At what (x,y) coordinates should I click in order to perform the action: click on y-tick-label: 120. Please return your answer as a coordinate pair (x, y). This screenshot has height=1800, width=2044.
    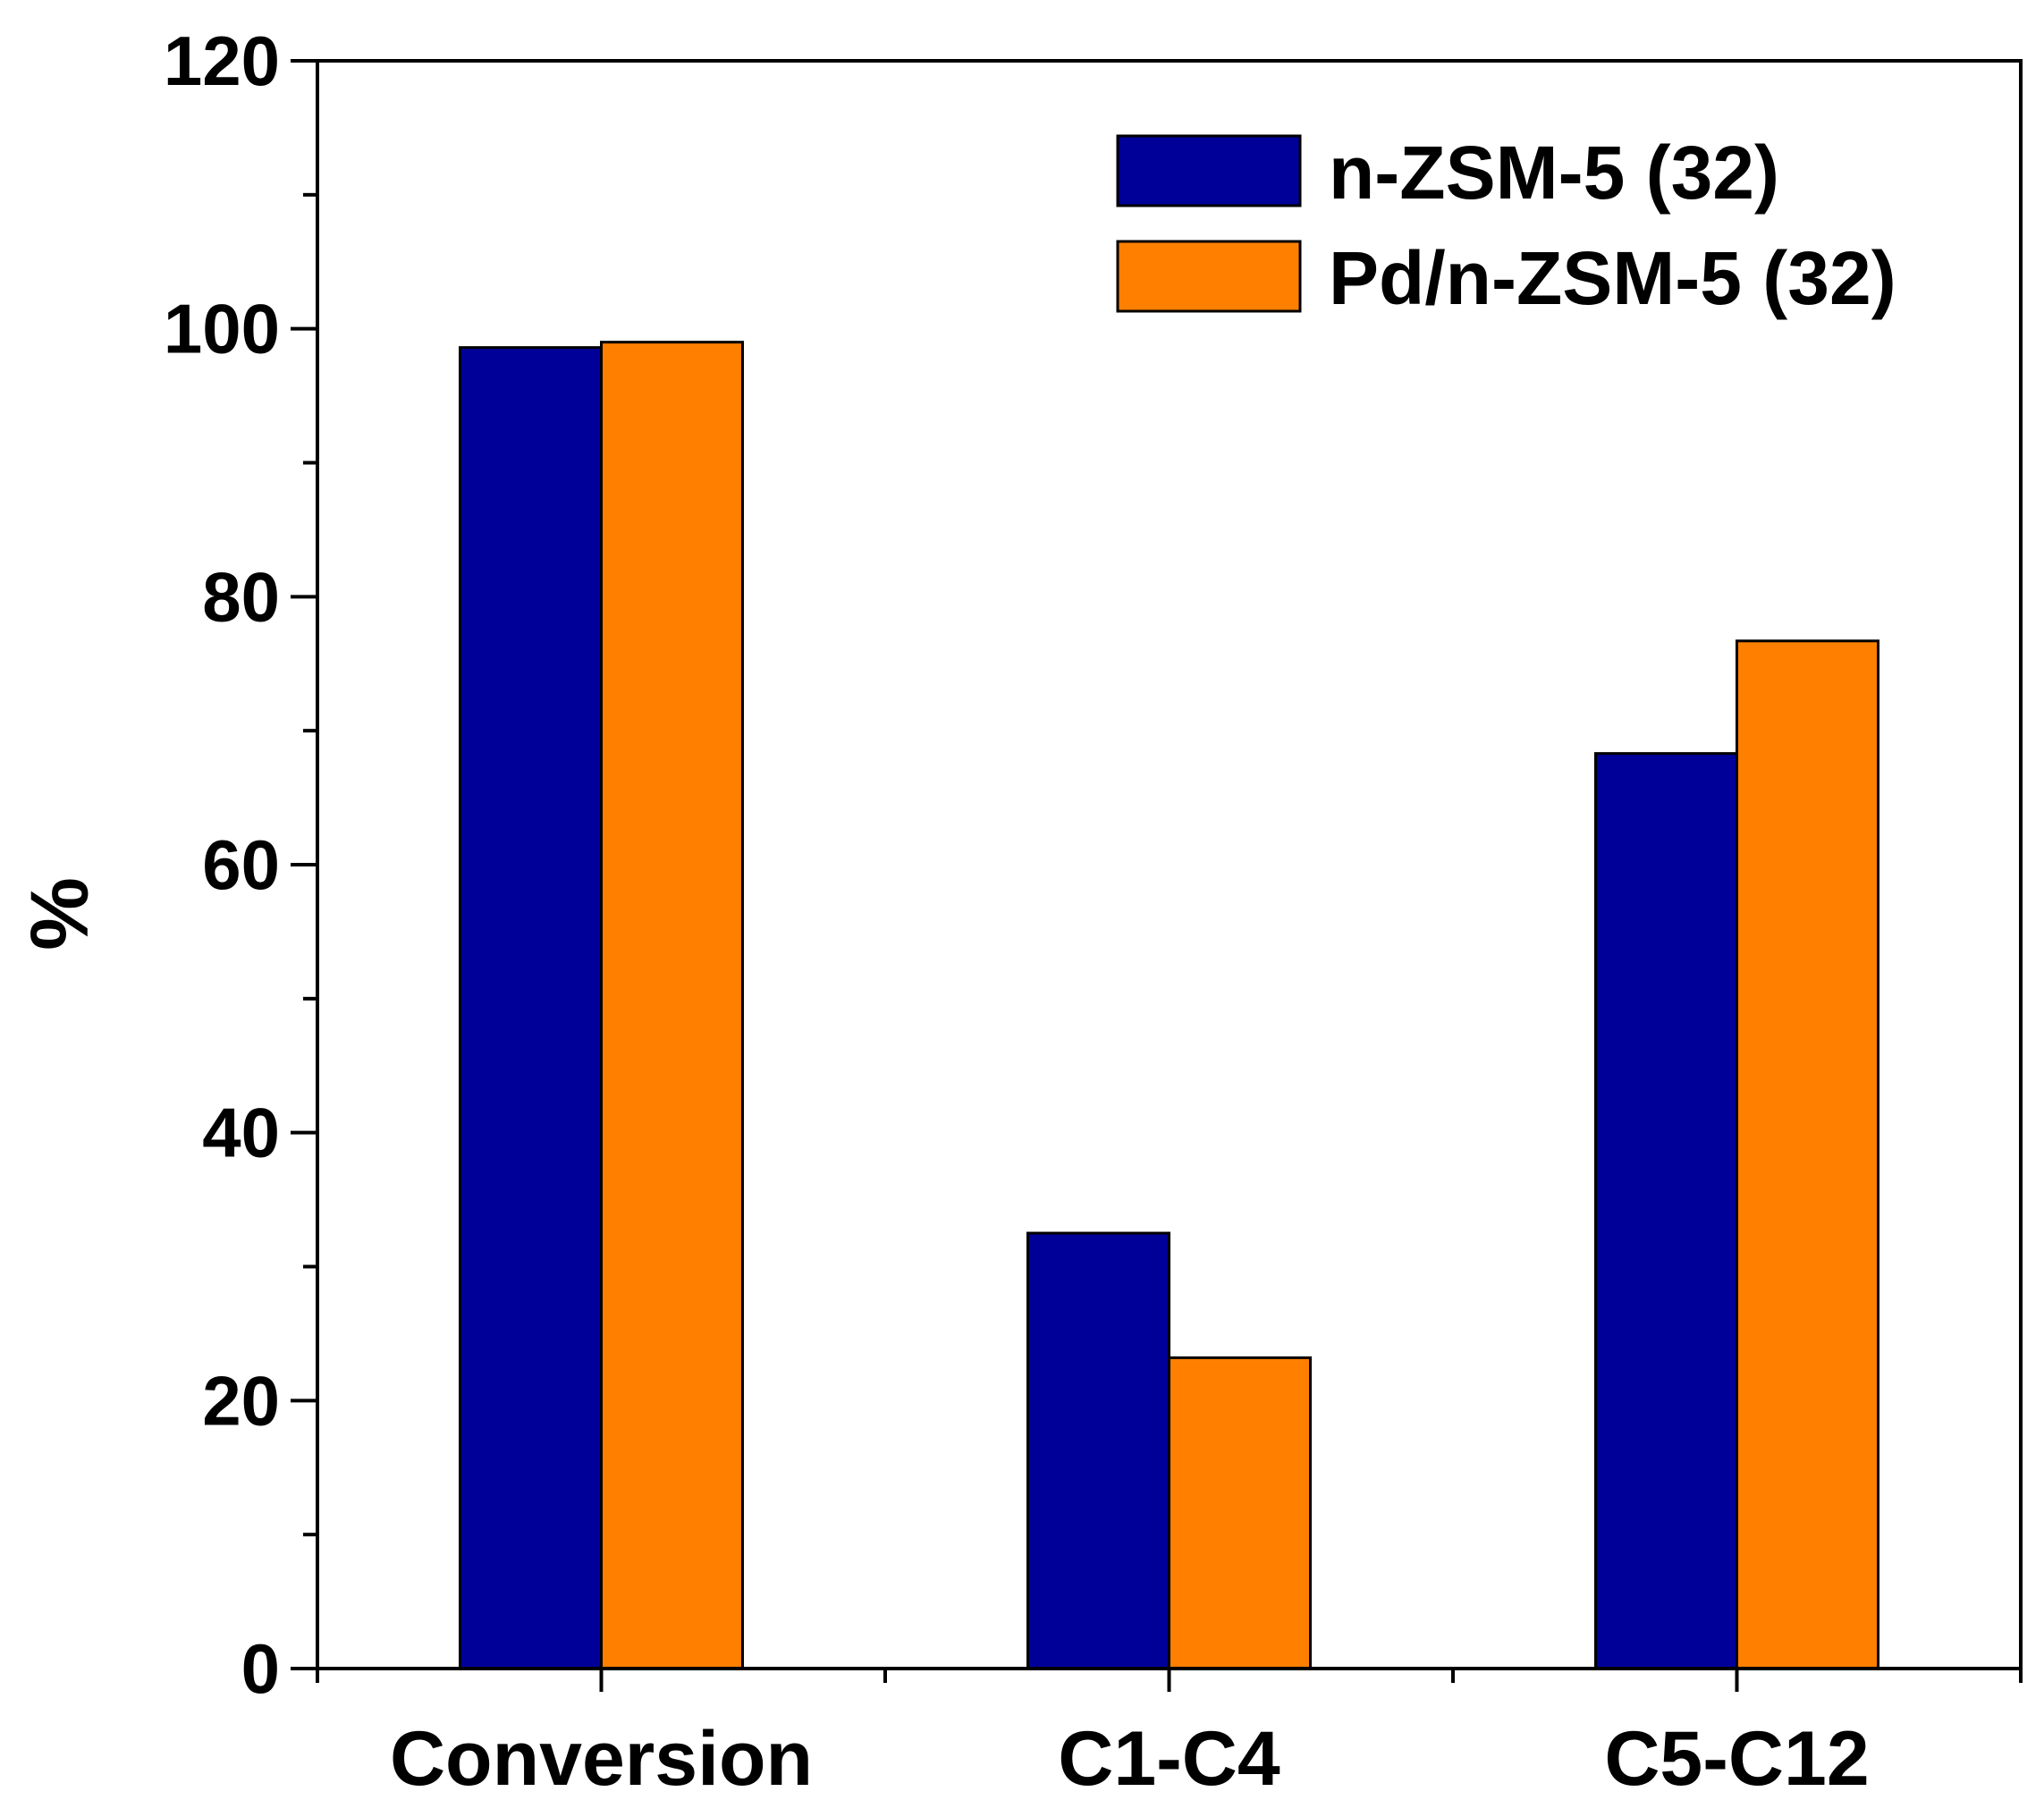
    Looking at the image, I should click on (222, 60).